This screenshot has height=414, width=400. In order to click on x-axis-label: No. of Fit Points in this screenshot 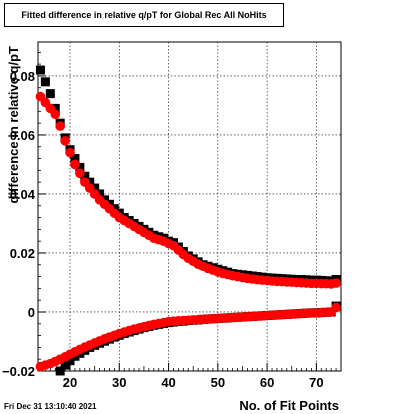, I will do `click(289, 405)`.